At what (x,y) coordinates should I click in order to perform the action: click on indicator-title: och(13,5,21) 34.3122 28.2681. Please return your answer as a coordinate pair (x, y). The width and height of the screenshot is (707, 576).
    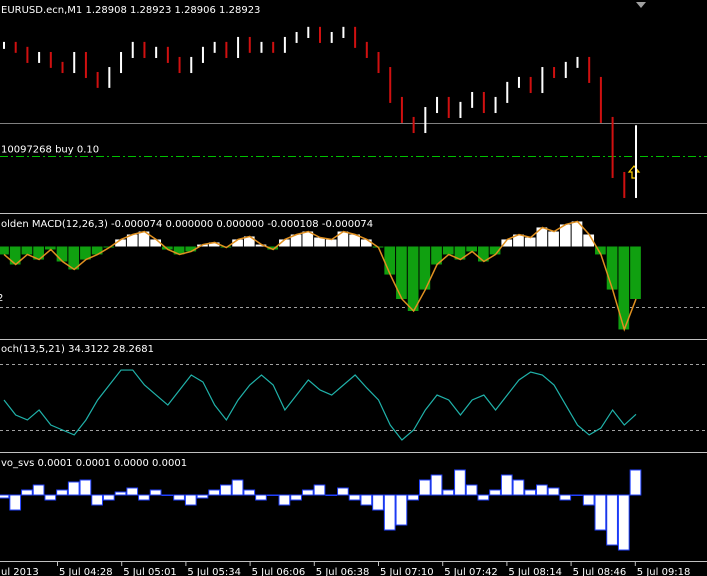
    Looking at the image, I should click on (77, 349).